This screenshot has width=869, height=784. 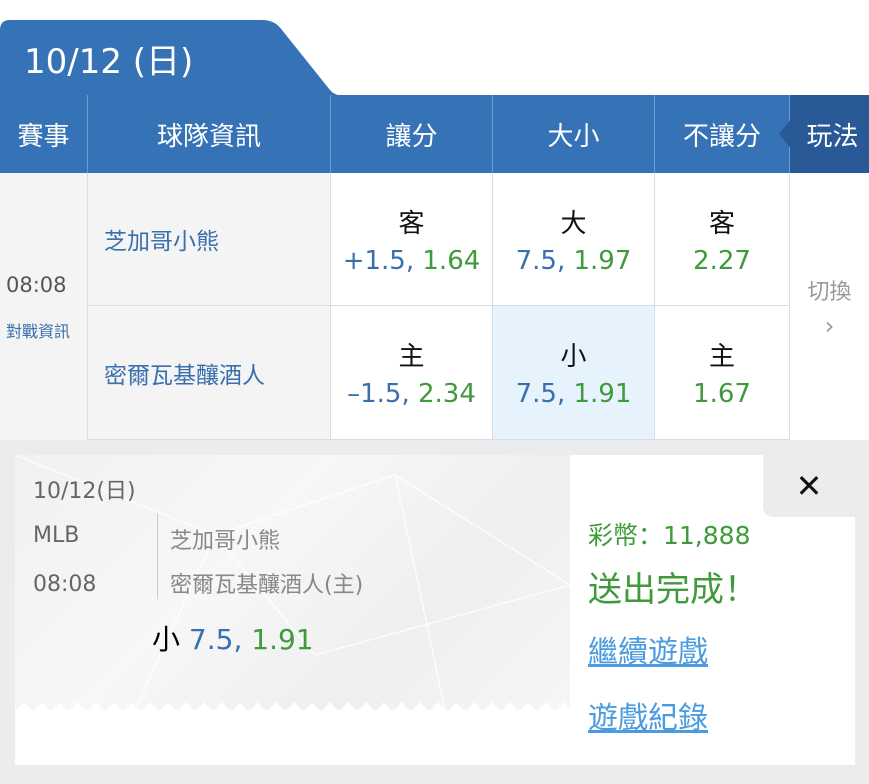 I want to click on odds-home-spread: 主 –1.5, 2.34, so click(x=412, y=373).